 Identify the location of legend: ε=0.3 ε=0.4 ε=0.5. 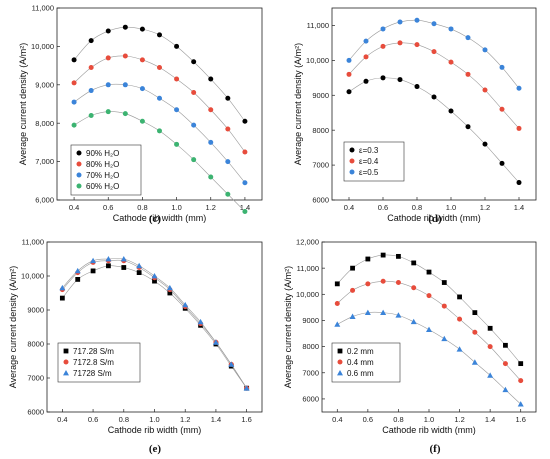
(374, 161).